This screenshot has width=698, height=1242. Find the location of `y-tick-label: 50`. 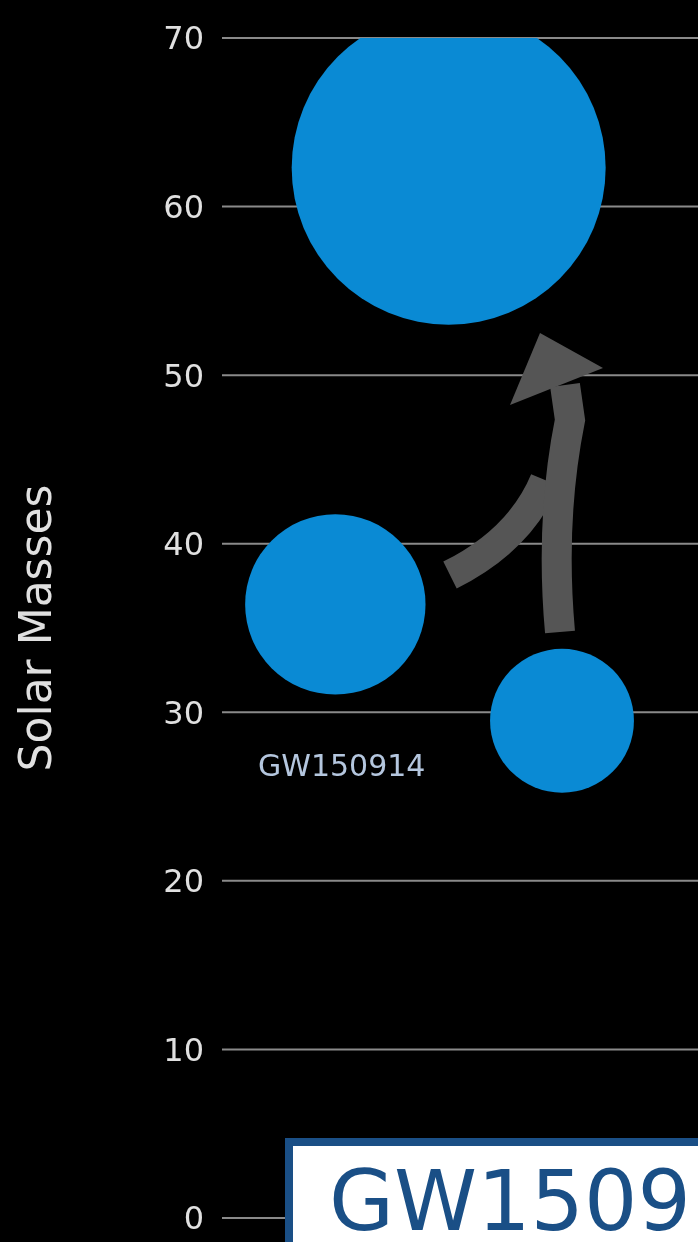

y-tick-label: 50 is located at coordinates (183, 375).